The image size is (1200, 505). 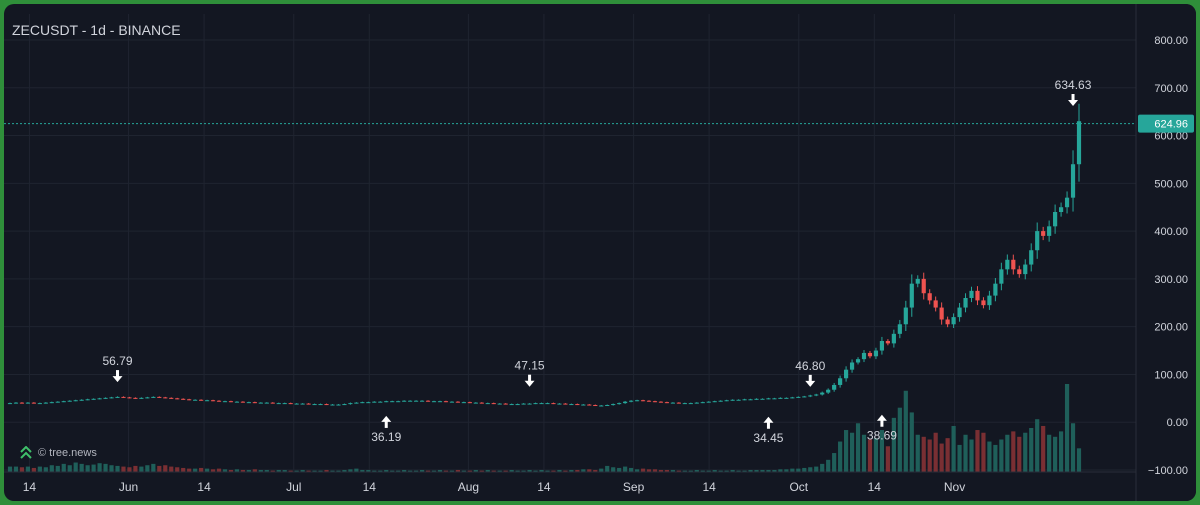 I want to click on double-chevron-up-icon, so click(x=26, y=452).